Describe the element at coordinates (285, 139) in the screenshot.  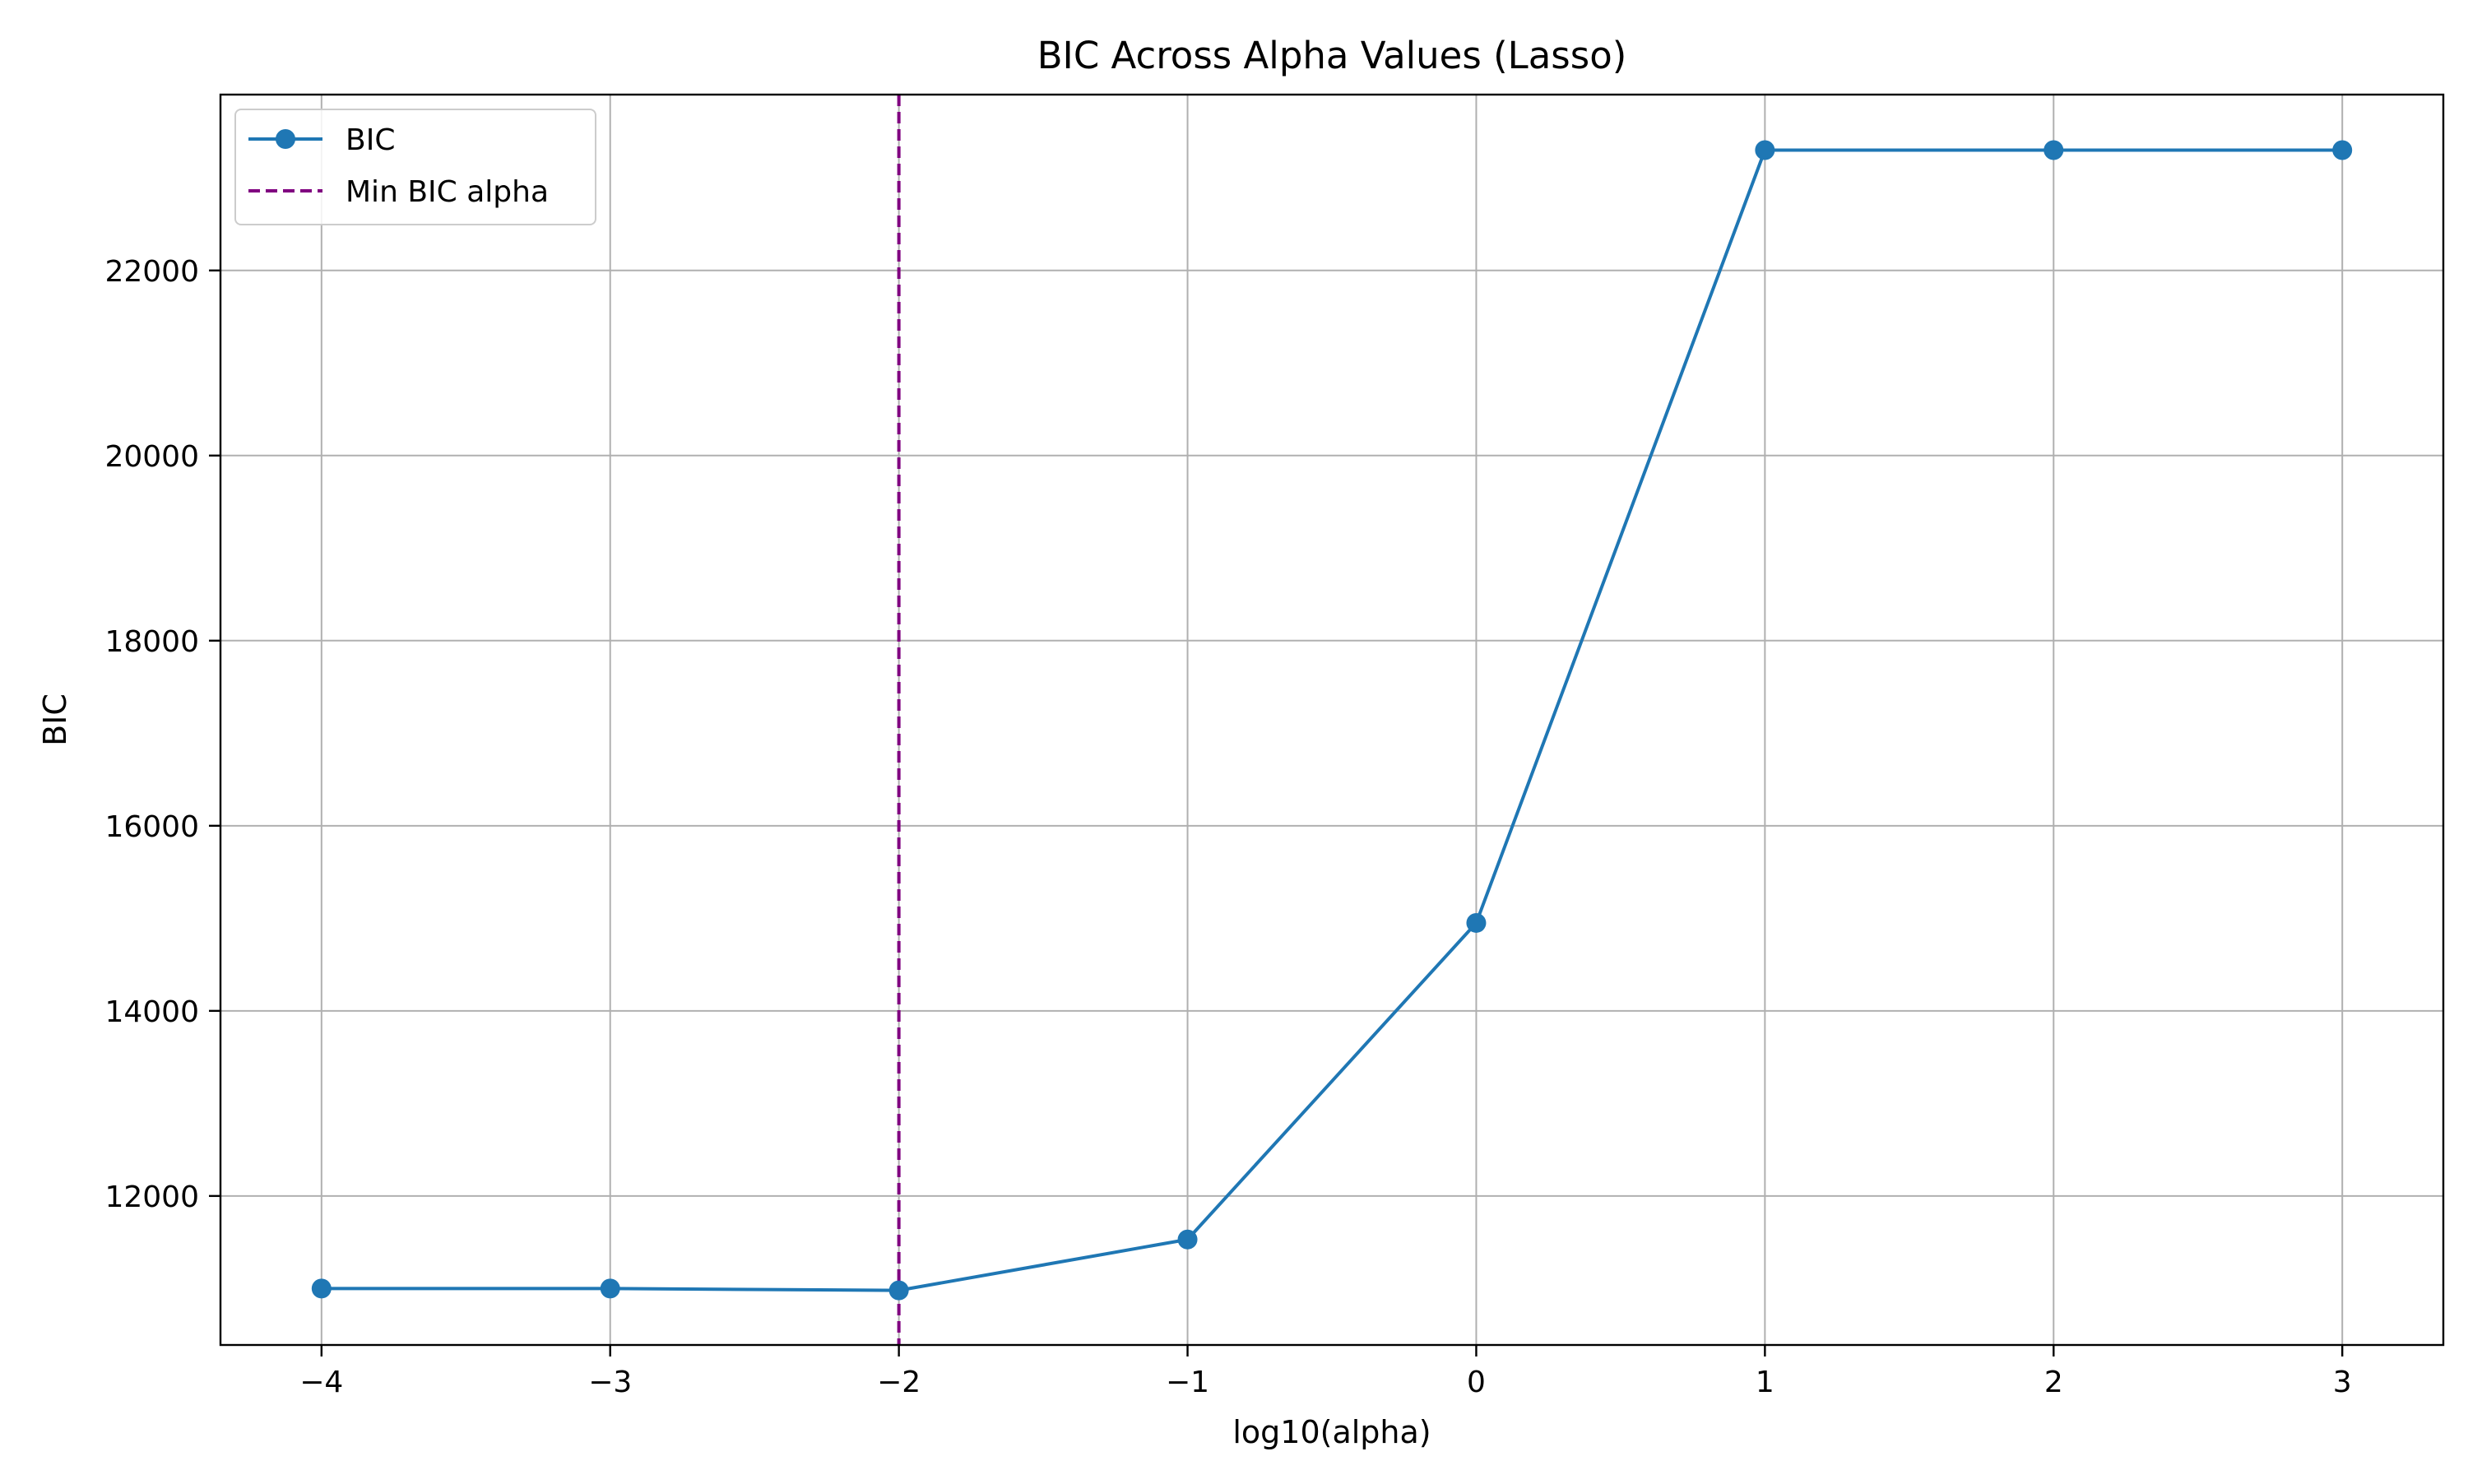
I see `legend-bic-marker` at that location.